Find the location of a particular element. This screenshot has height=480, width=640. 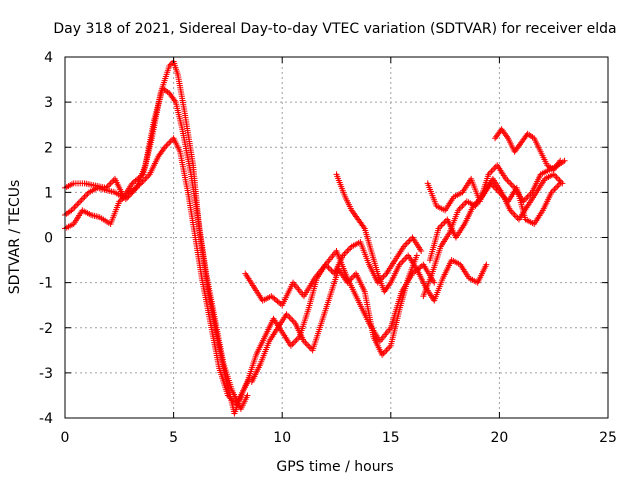

x-tick-label: 5 is located at coordinates (173, 438).